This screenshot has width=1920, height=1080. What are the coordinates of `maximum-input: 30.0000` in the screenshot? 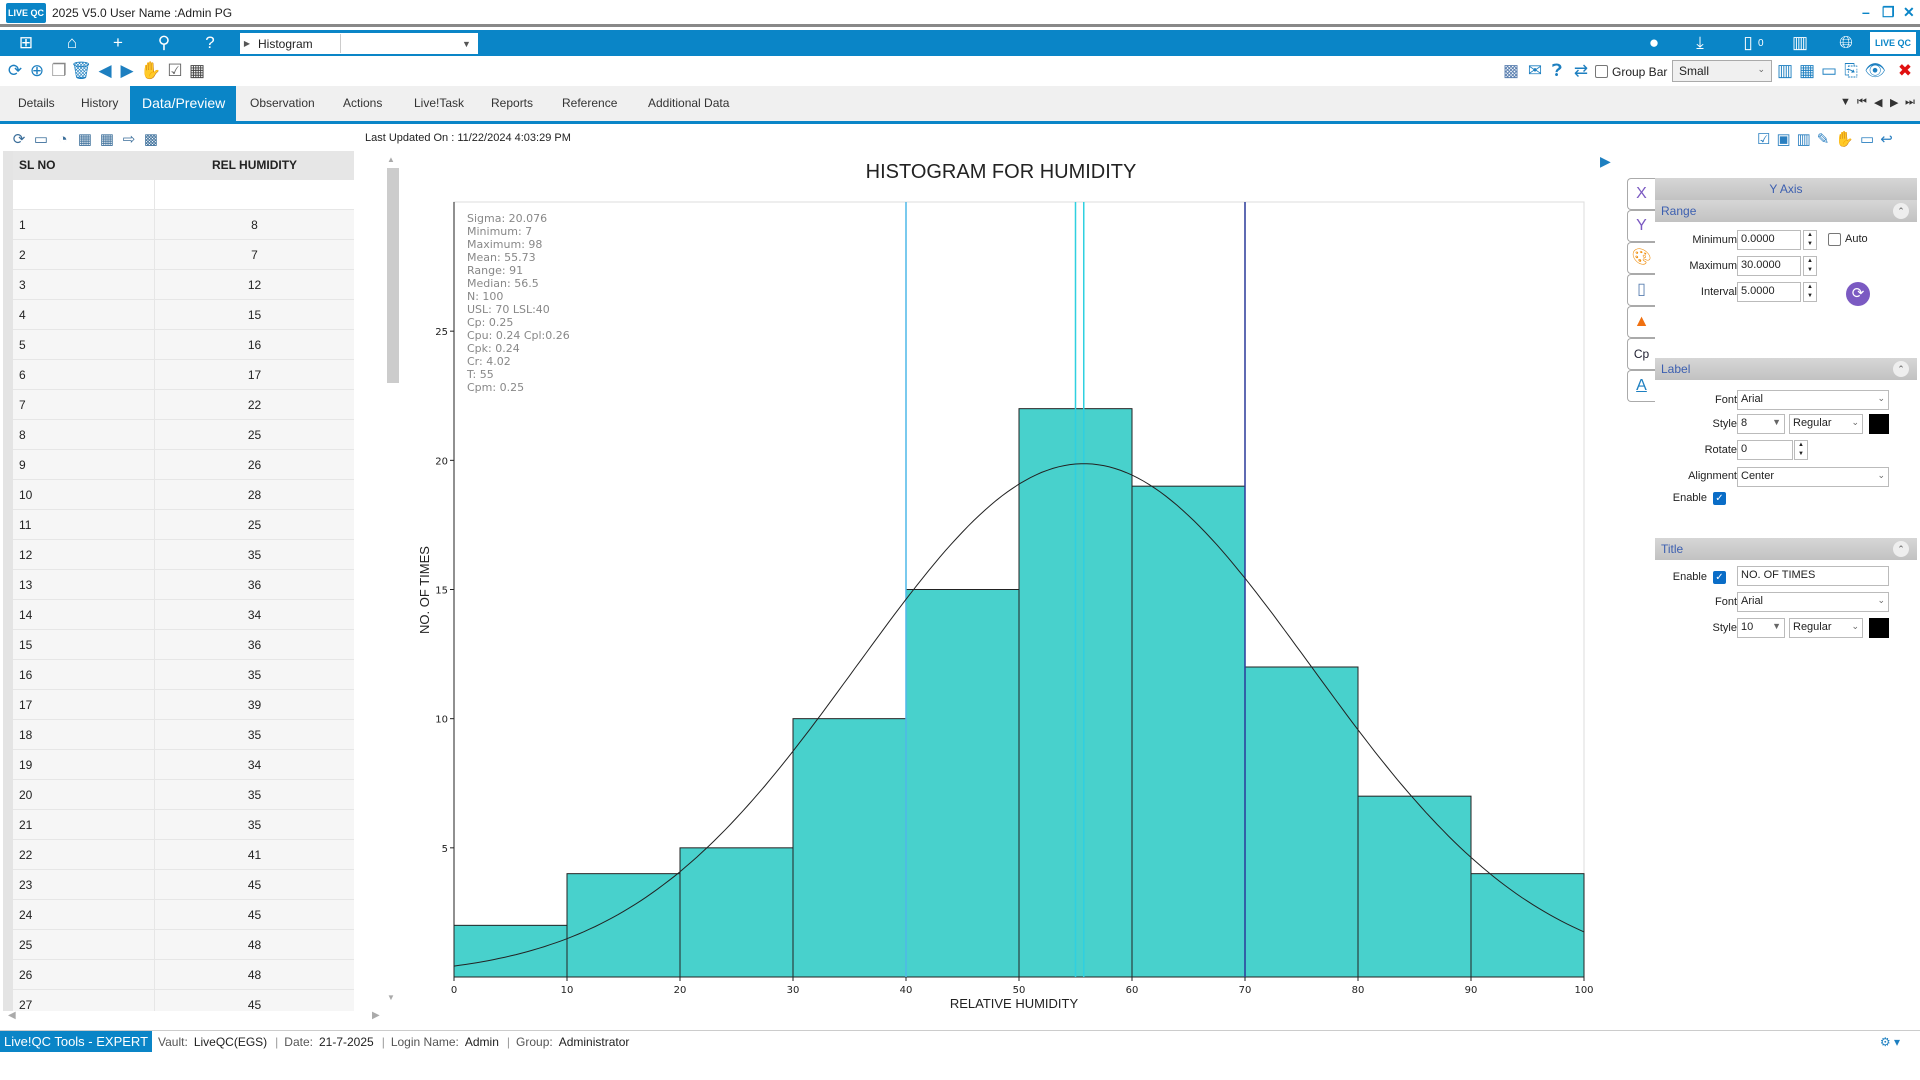 It's located at (1769, 266).